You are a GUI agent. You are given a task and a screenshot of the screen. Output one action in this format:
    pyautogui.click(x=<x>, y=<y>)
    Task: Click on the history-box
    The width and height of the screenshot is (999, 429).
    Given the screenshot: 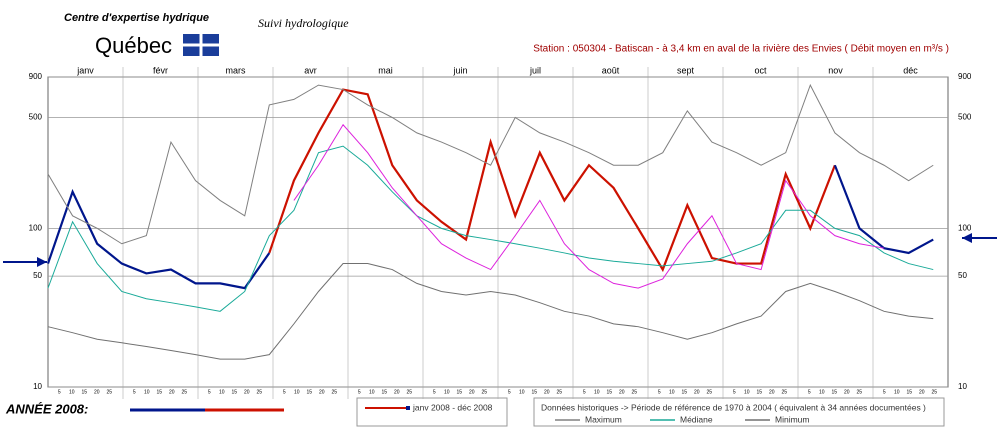 What is the action you would take?
    pyautogui.click(x=739, y=412)
    